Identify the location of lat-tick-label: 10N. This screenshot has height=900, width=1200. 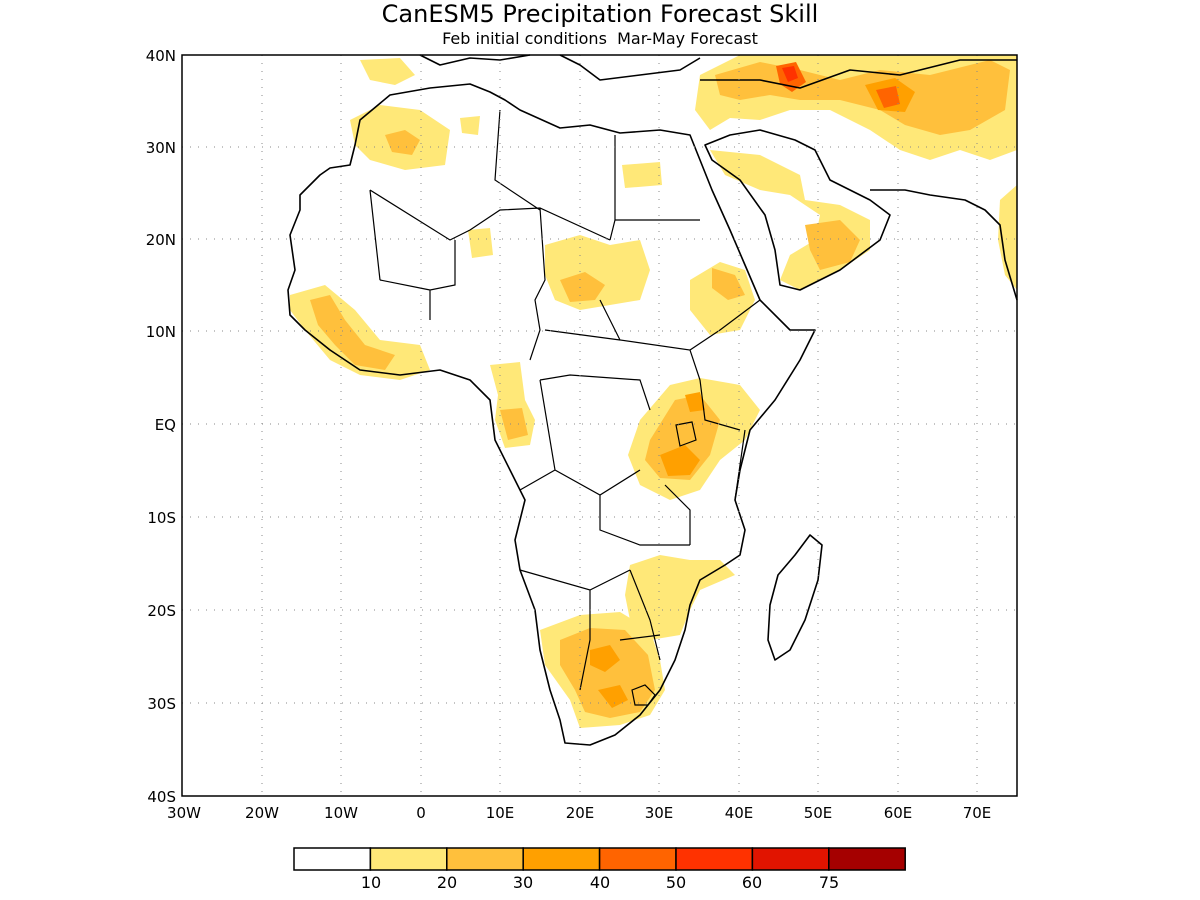
(161, 332).